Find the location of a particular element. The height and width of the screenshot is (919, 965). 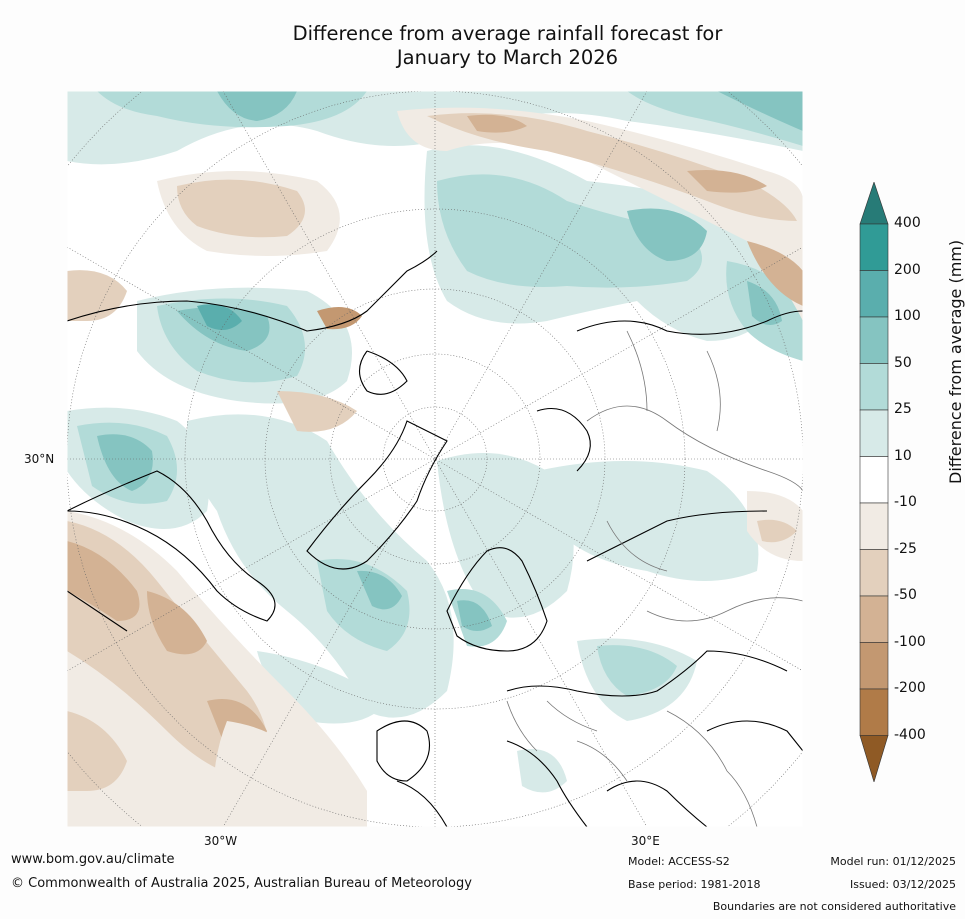

lat-label-30n: 30°N is located at coordinates (39, 459).